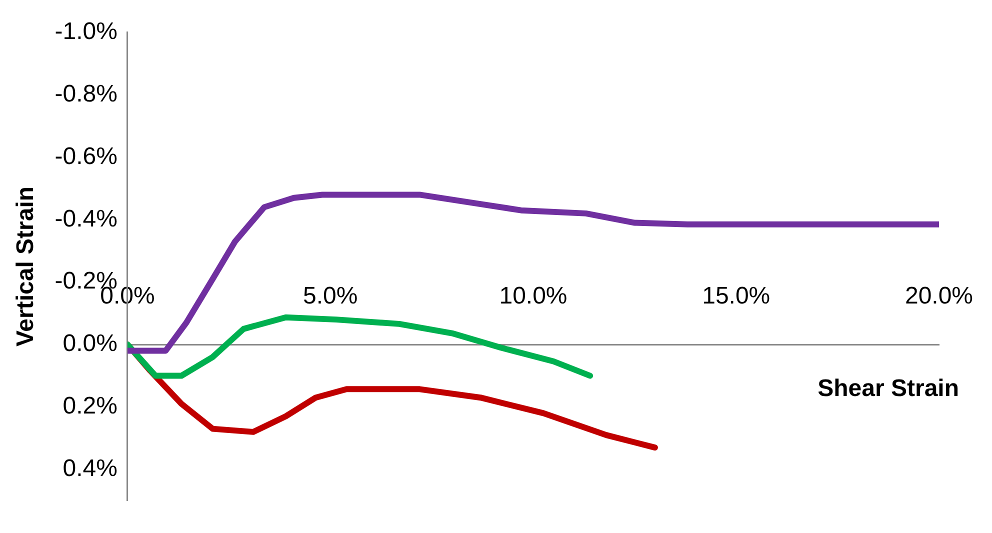 Image resolution: width=992 pixels, height=533 pixels. Describe the element at coordinates (533, 296) in the screenshot. I see `x-tick-label: 10.0%` at that location.